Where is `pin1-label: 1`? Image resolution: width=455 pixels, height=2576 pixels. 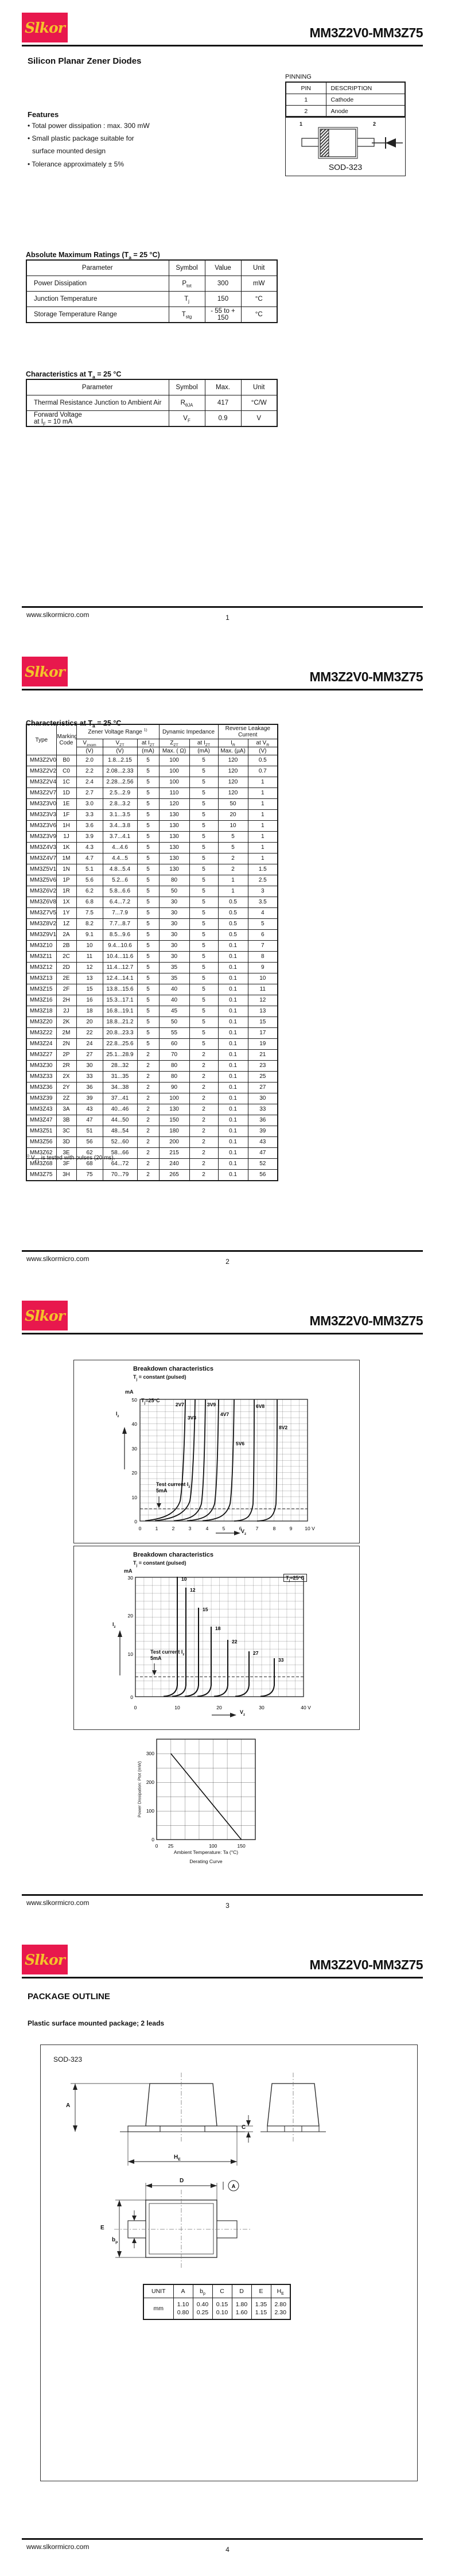
pin1-label: 1 is located at coordinates (301, 124).